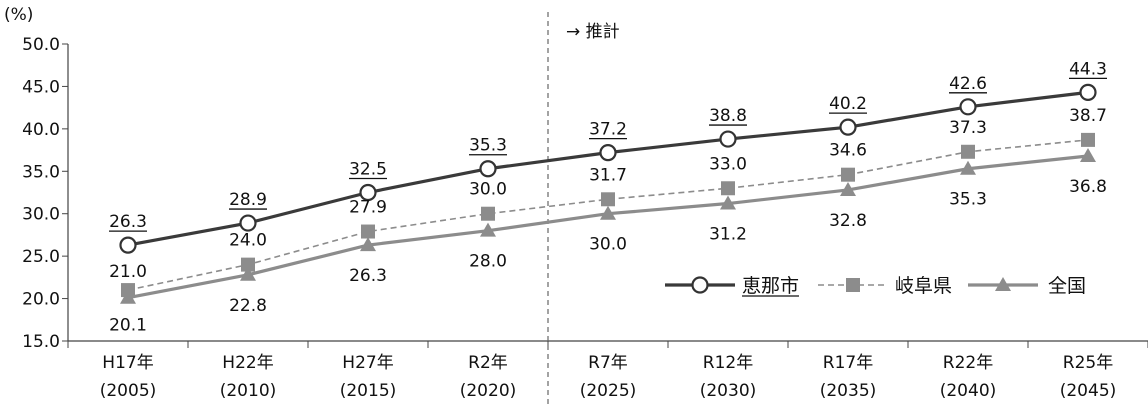  Describe the element at coordinates (367, 363) in the screenshot. I see `x-category-label: H27年` at that location.